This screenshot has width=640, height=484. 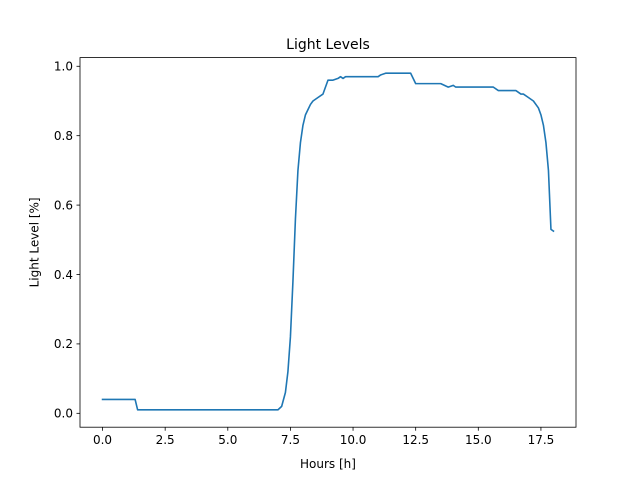 What do you see at coordinates (63, 205) in the screenshot?
I see `y-tick-label: 0.6` at bounding box center [63, 205].